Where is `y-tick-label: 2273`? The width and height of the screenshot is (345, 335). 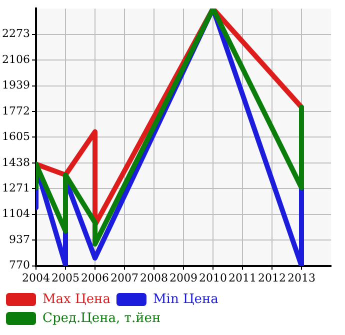
y-tick-label: 2273 is located at coordinates (16, 33).